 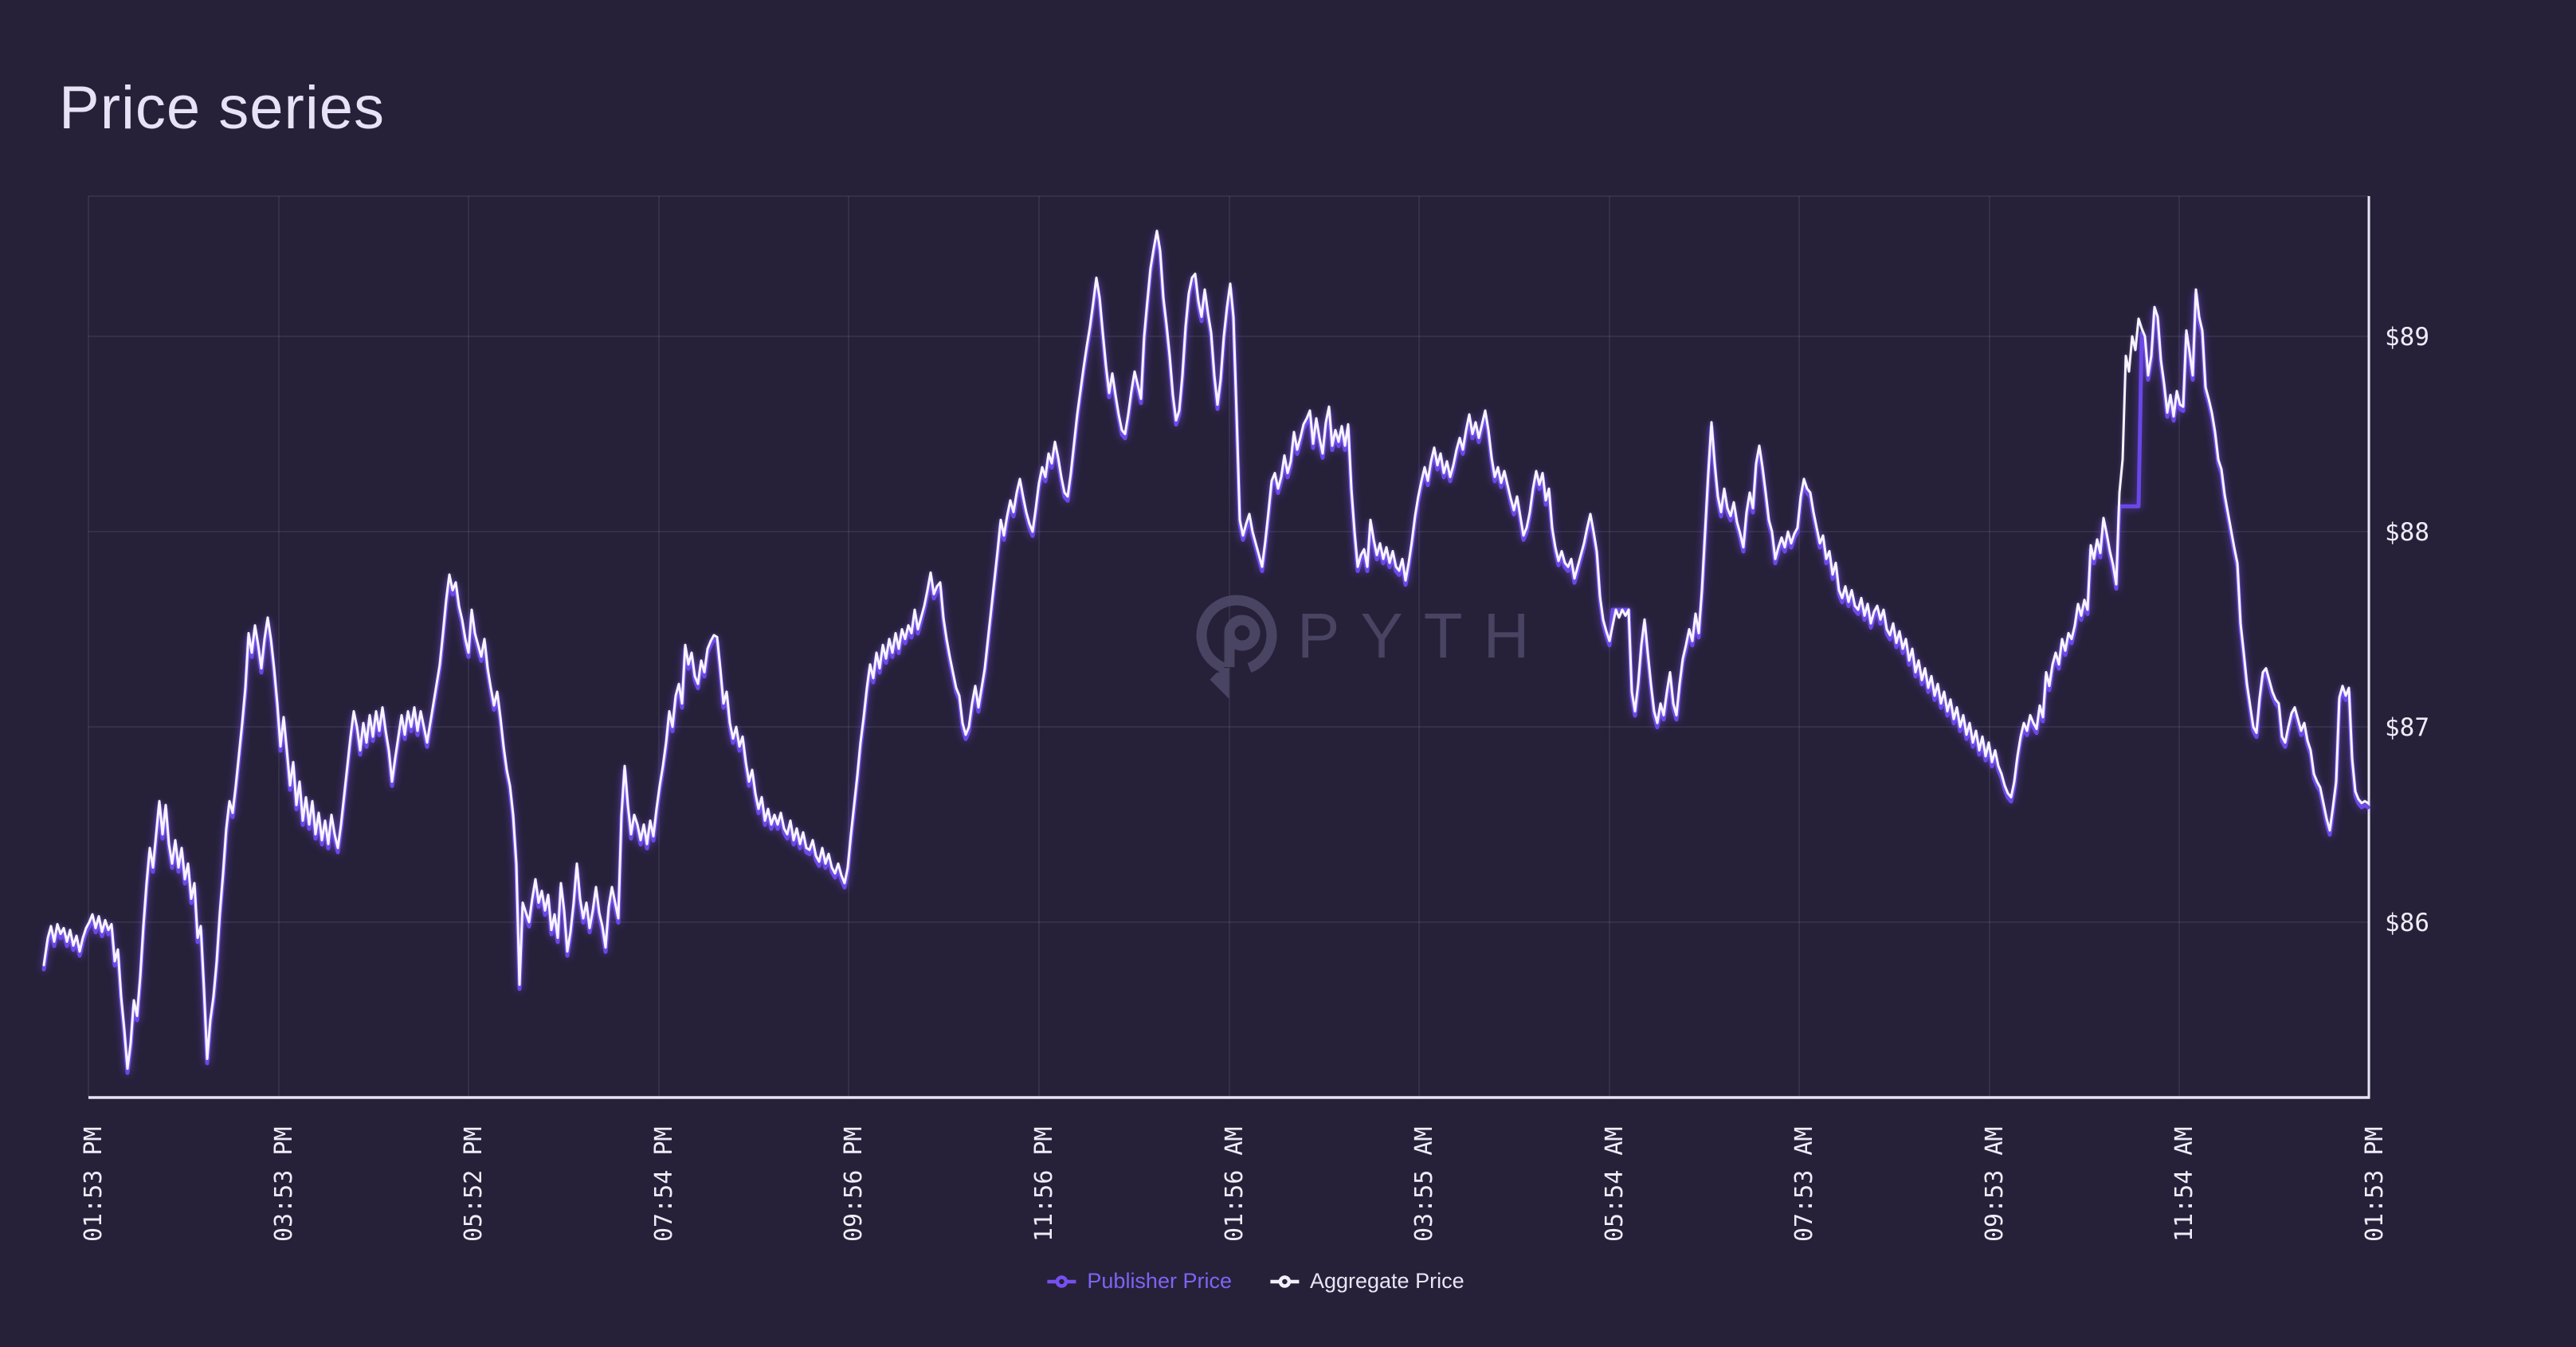 What do you see at coordinates (474, 1185) in the screenshot?
I see `x-tick-label: 05:52 PM` at bounding box center [474, 1185].